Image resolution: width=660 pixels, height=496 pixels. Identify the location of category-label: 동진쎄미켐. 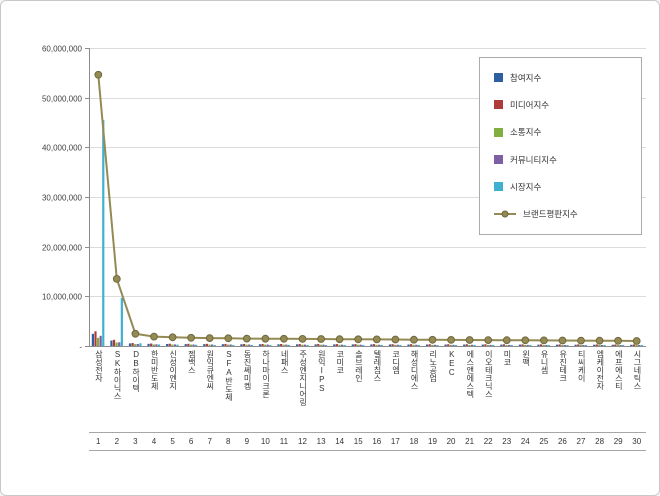
(247, 370).